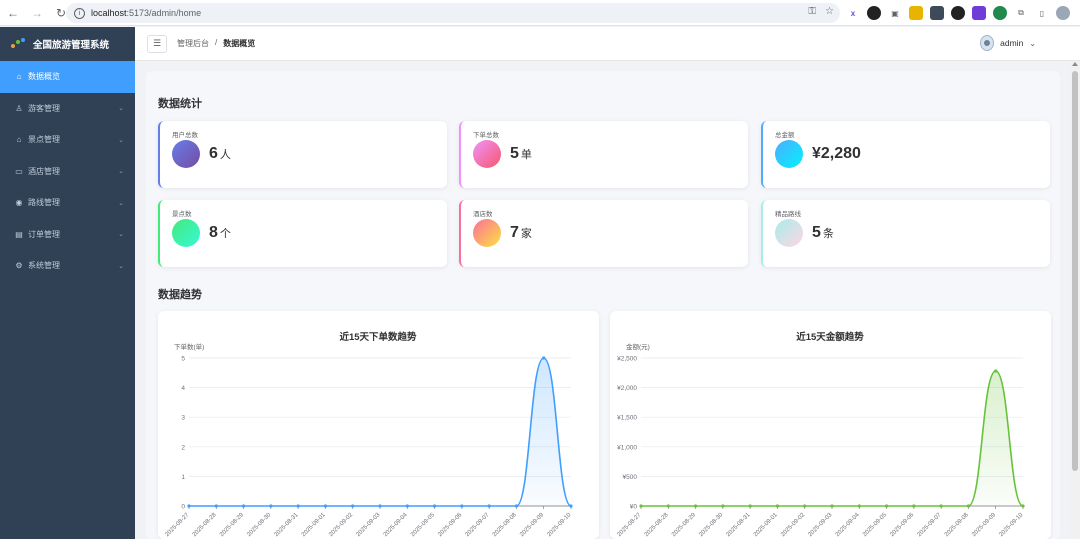 This screenshot has width=1080, height=539. Describe the element at coordinates (67, 203) in the screenshot. I see `sidebar-item-routes: ◉ 路线管理 ⌄` at that location.